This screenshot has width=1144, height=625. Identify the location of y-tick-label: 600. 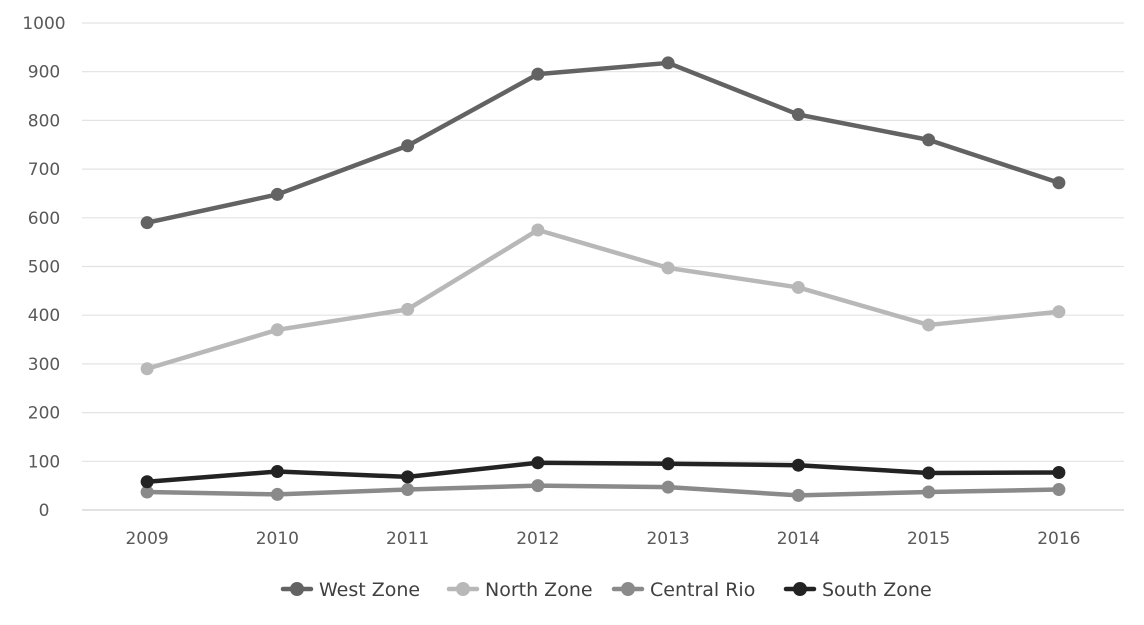
(44, 219).